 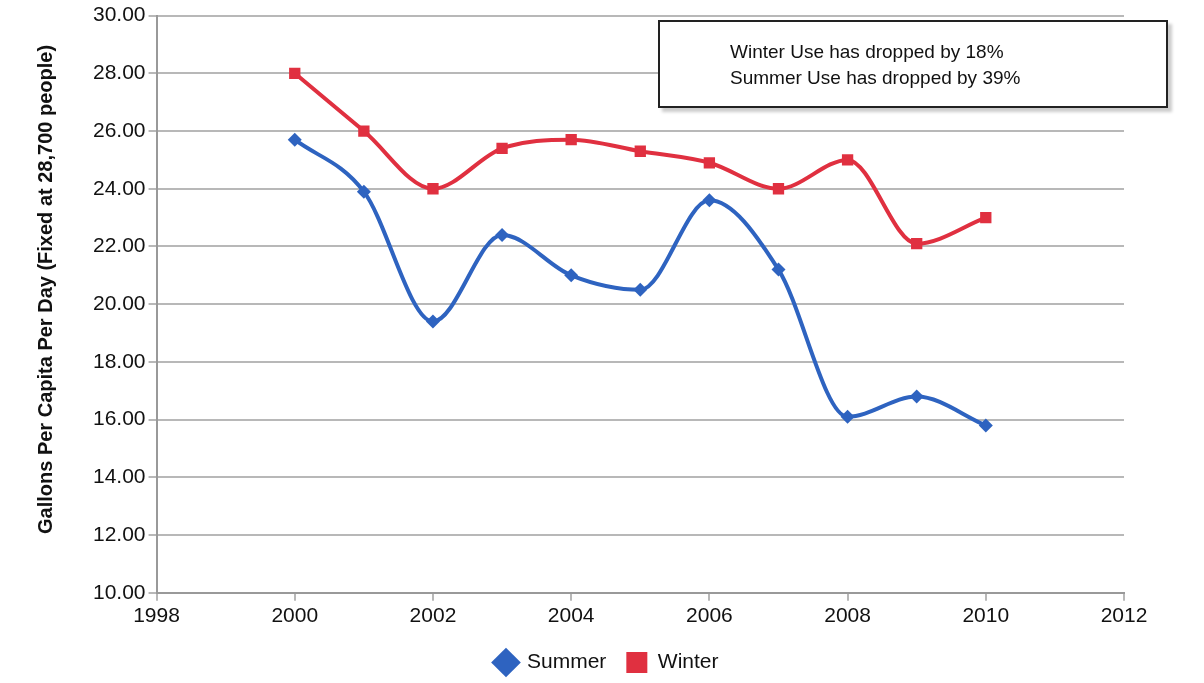 I want to click on y-tick-label: 28.00, so click(x=119, y=72).